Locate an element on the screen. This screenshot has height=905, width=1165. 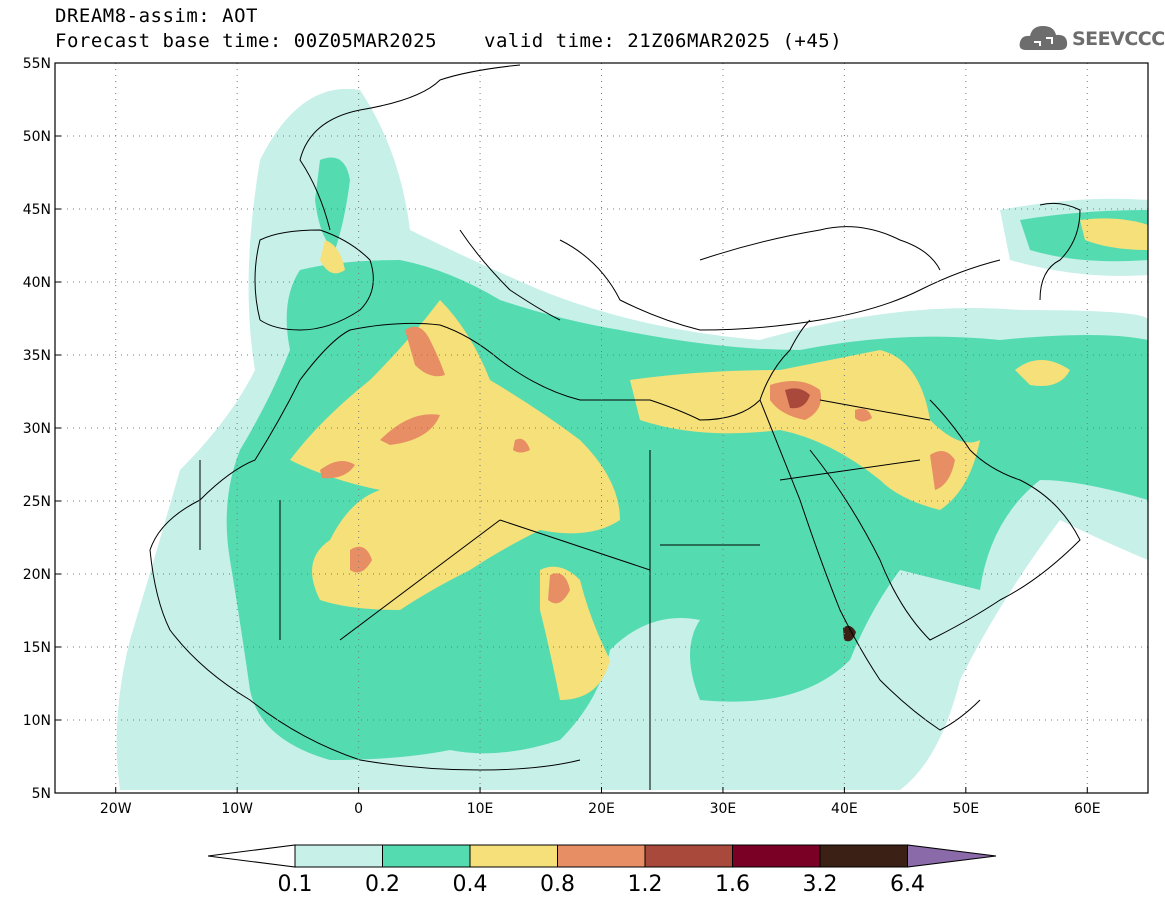
colorbar-label: 0.2 is located at coordinates (382, 884).